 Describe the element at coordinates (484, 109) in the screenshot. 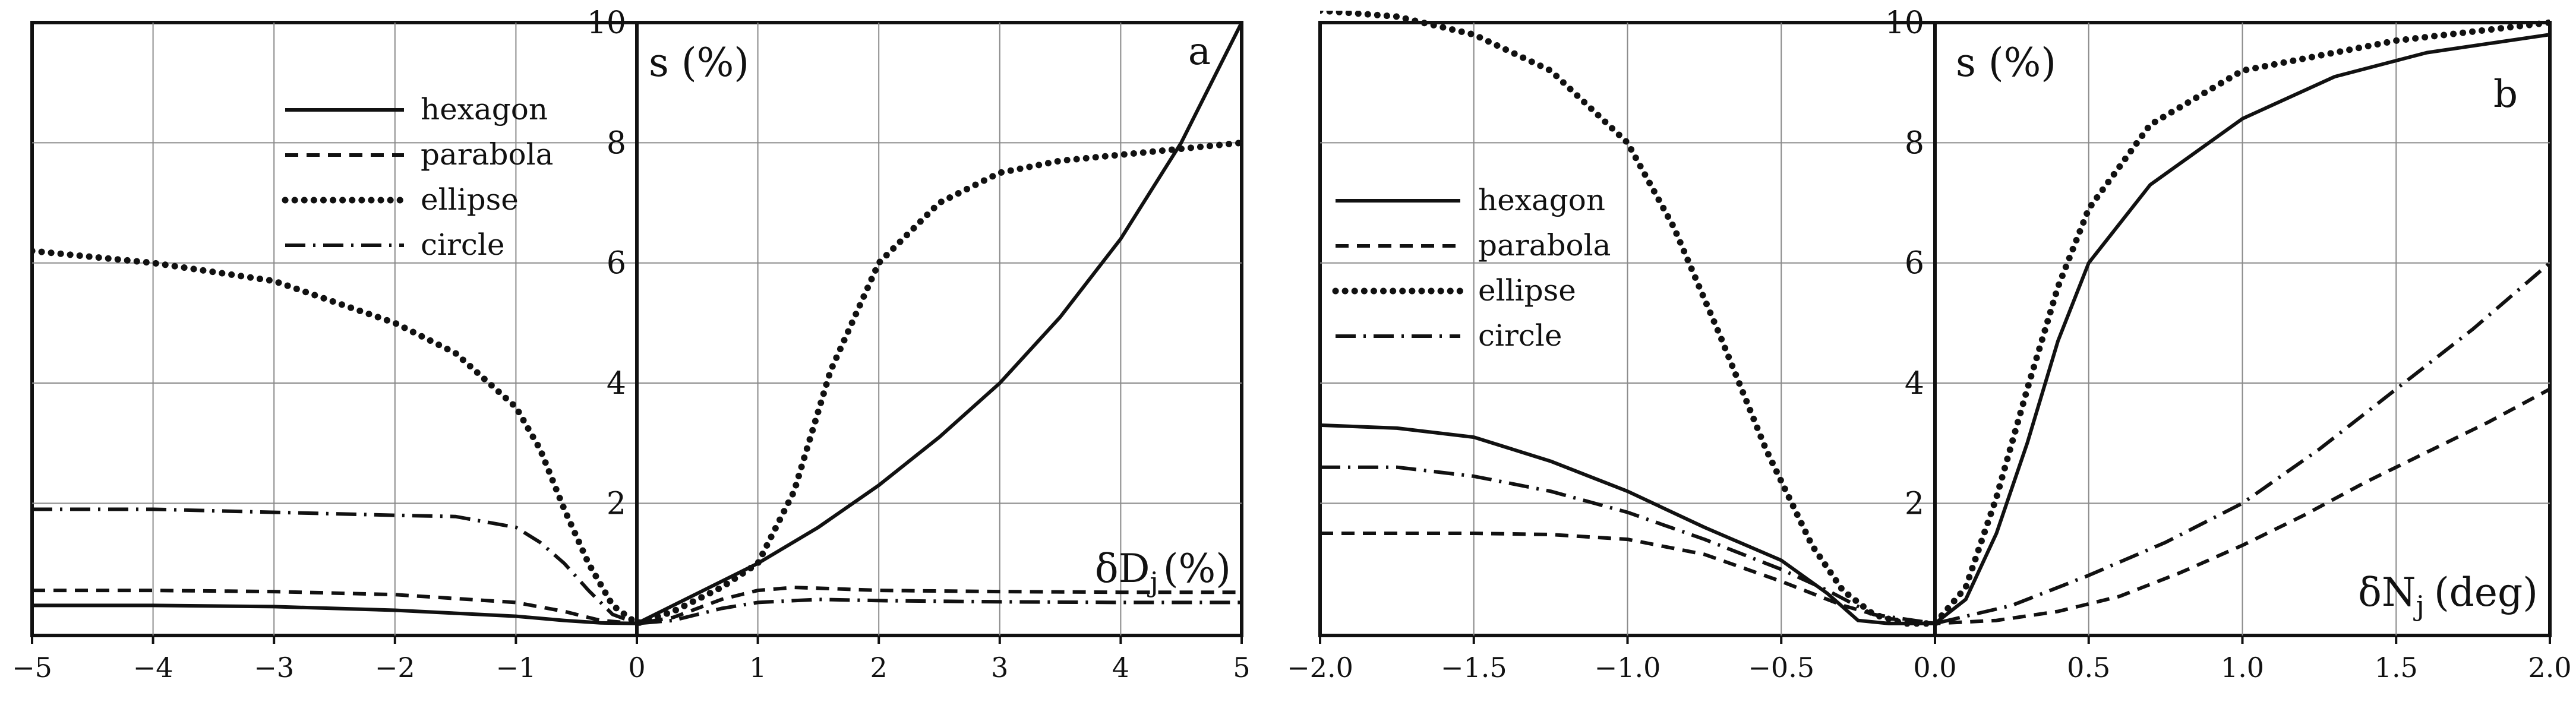

I see `legend-label-a-hexagon: hexagon` at that location.